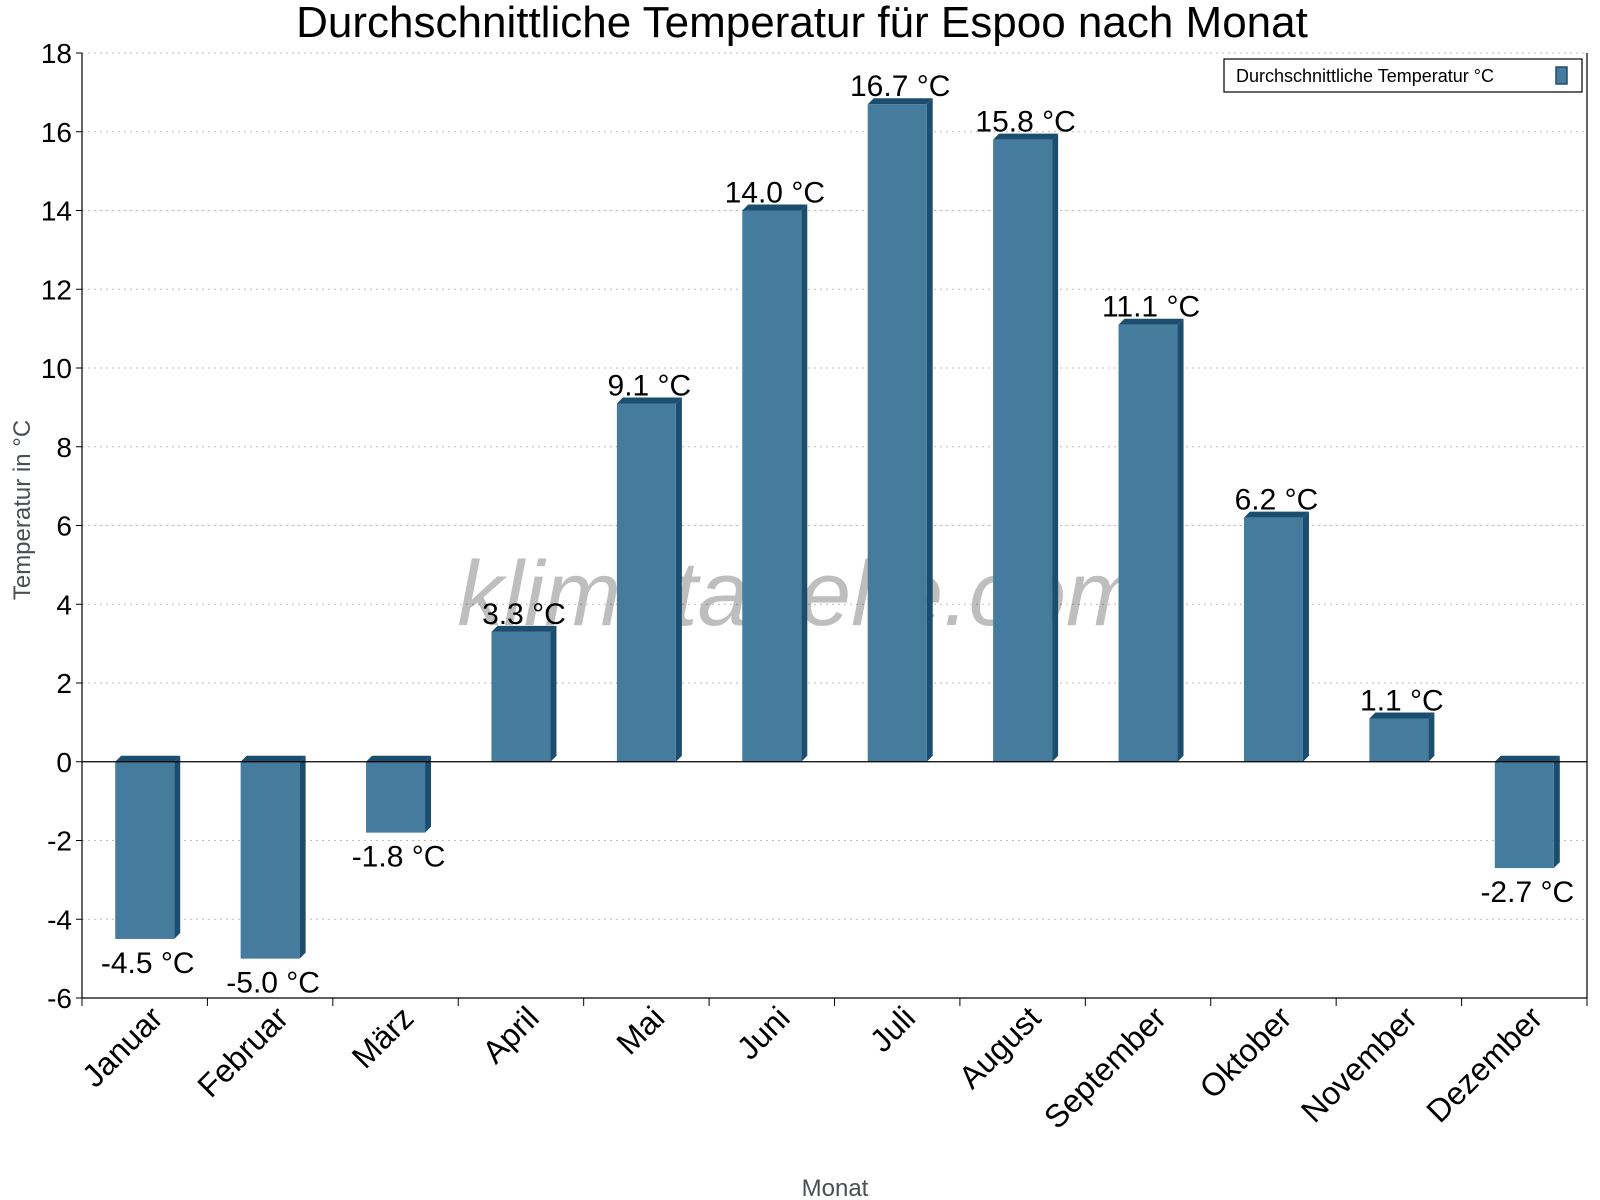 Image resolution: width=1600 pixels, height=1200 pixels. I want to click on bar-group: 14.0 °C, so click(775, 469).